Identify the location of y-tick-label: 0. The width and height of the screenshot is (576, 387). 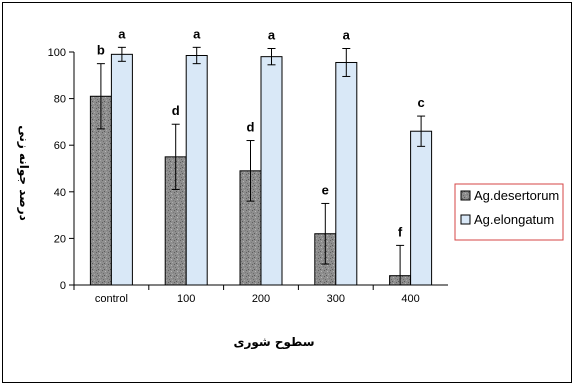
(63, 286).